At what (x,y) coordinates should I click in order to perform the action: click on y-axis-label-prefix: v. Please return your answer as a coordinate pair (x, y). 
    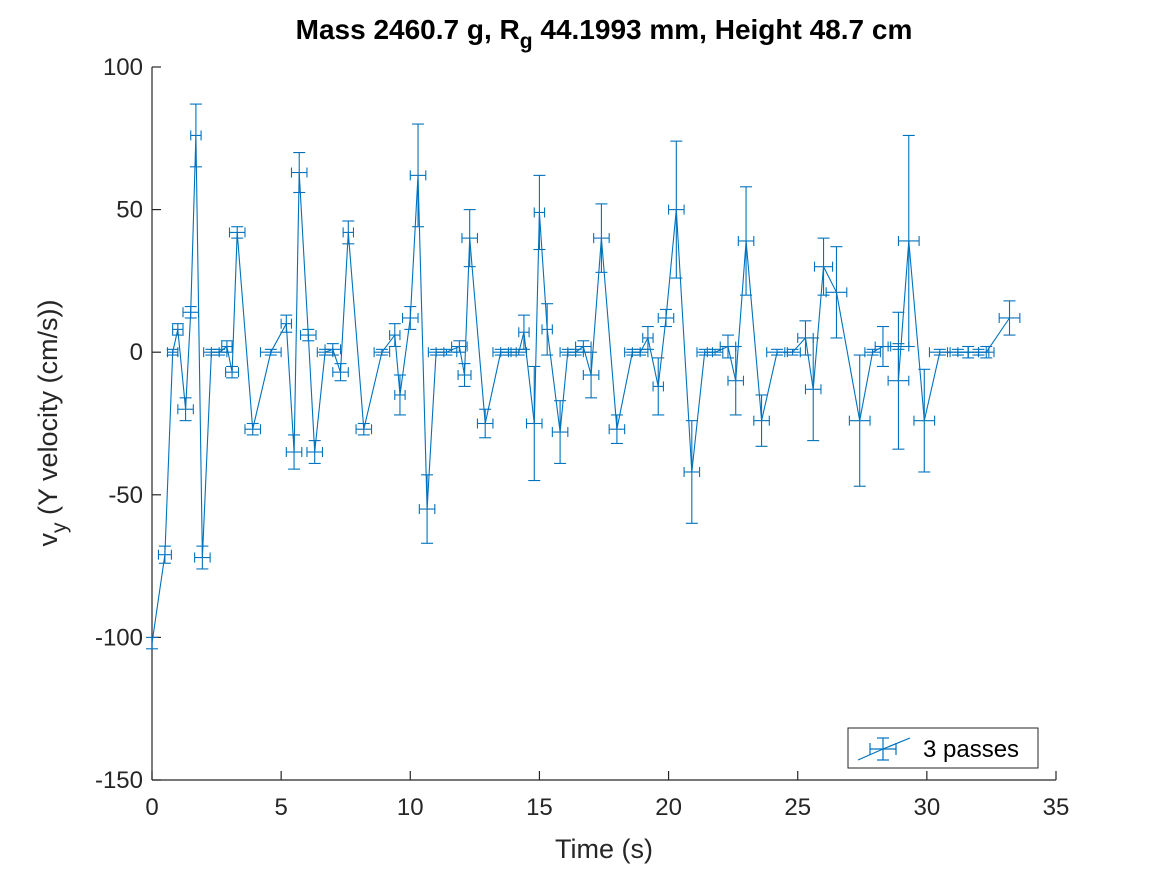
    Looking at the image, I should click on (48, 540).